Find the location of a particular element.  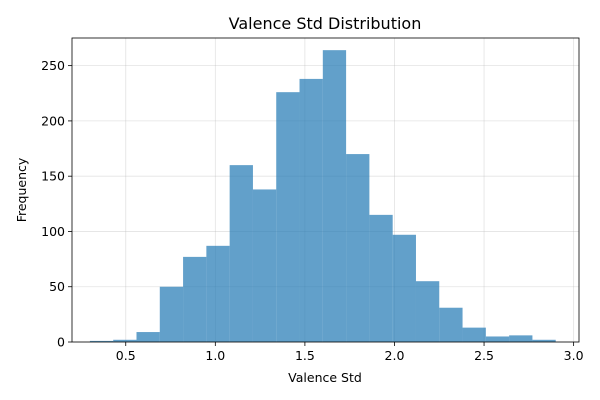

x-tick-label: 0.5 is located at coordinates (126, 355).